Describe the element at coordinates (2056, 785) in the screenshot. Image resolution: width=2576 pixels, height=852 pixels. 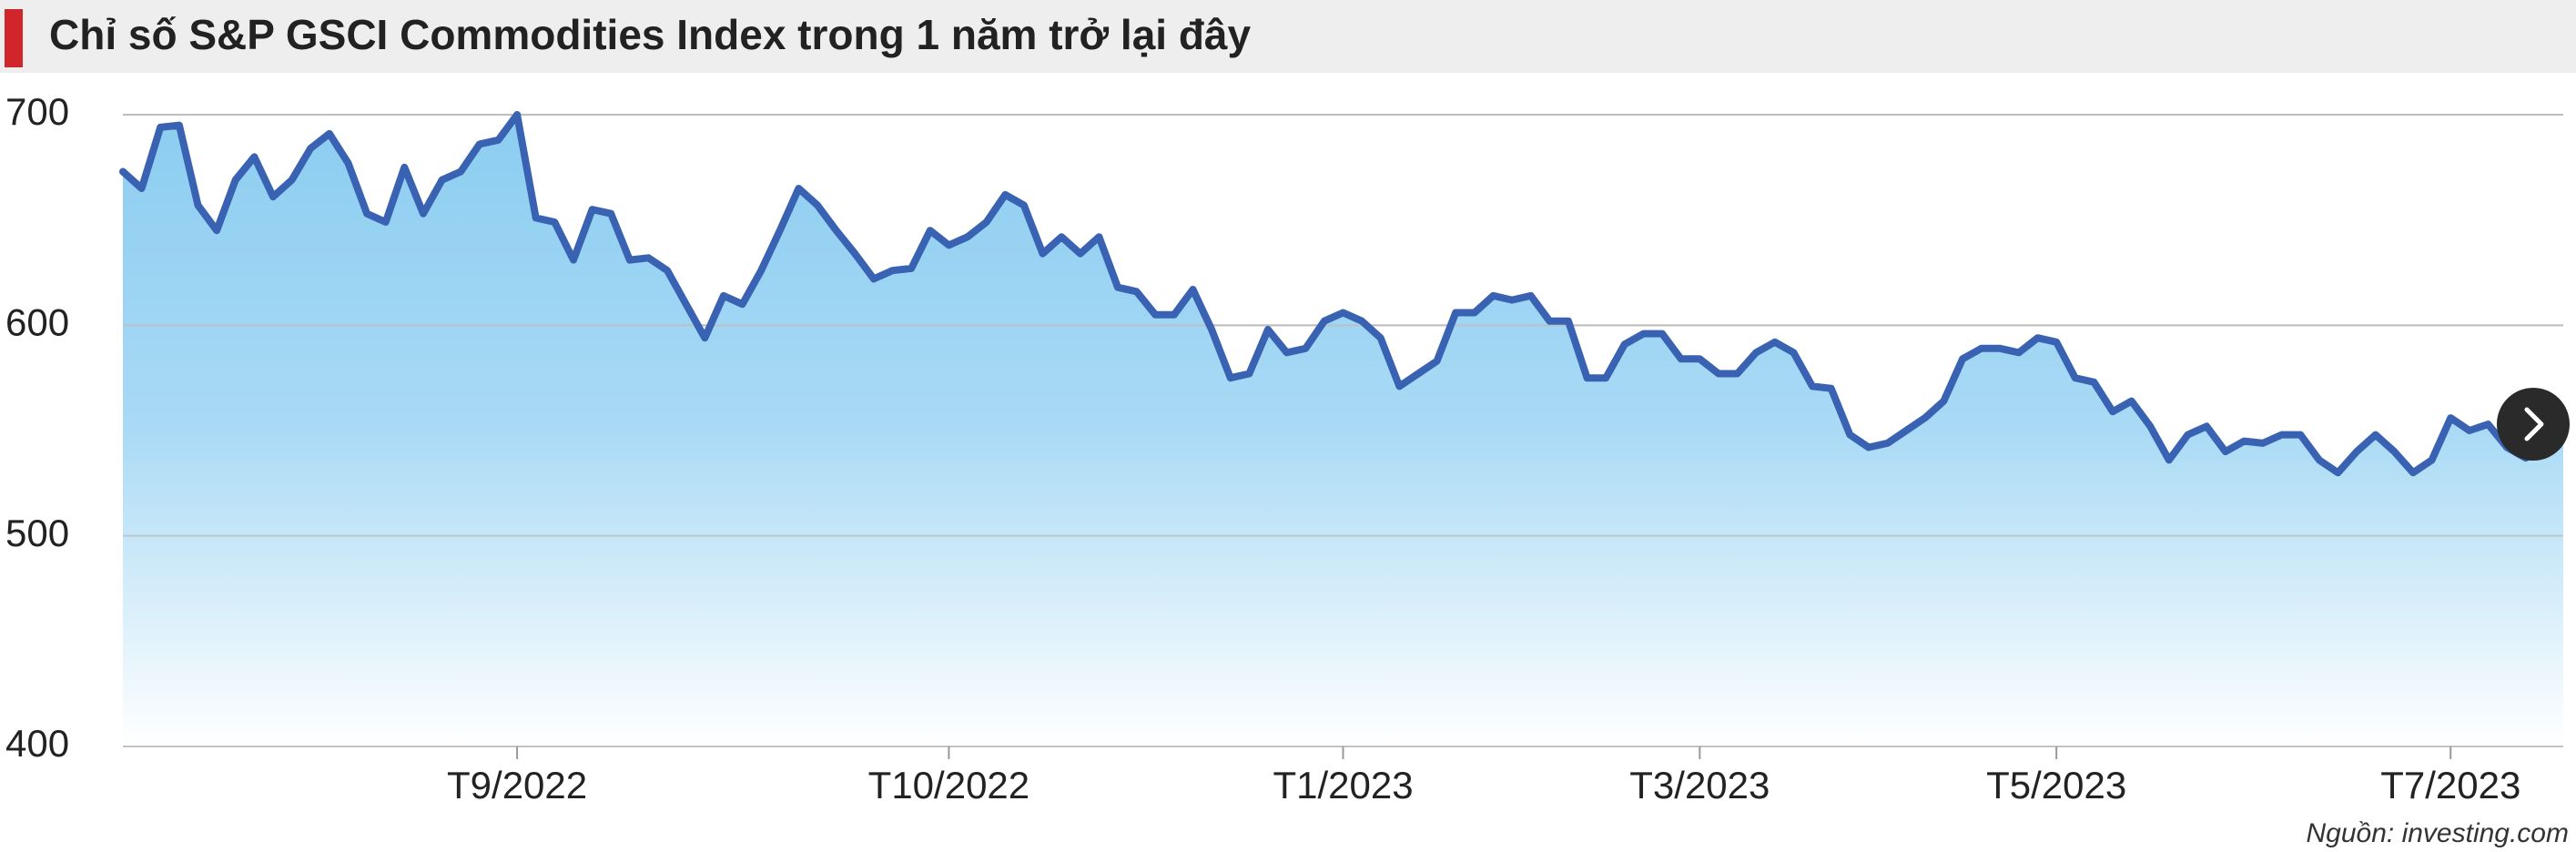
I see `x-tick-label: T5/2023` at that location.